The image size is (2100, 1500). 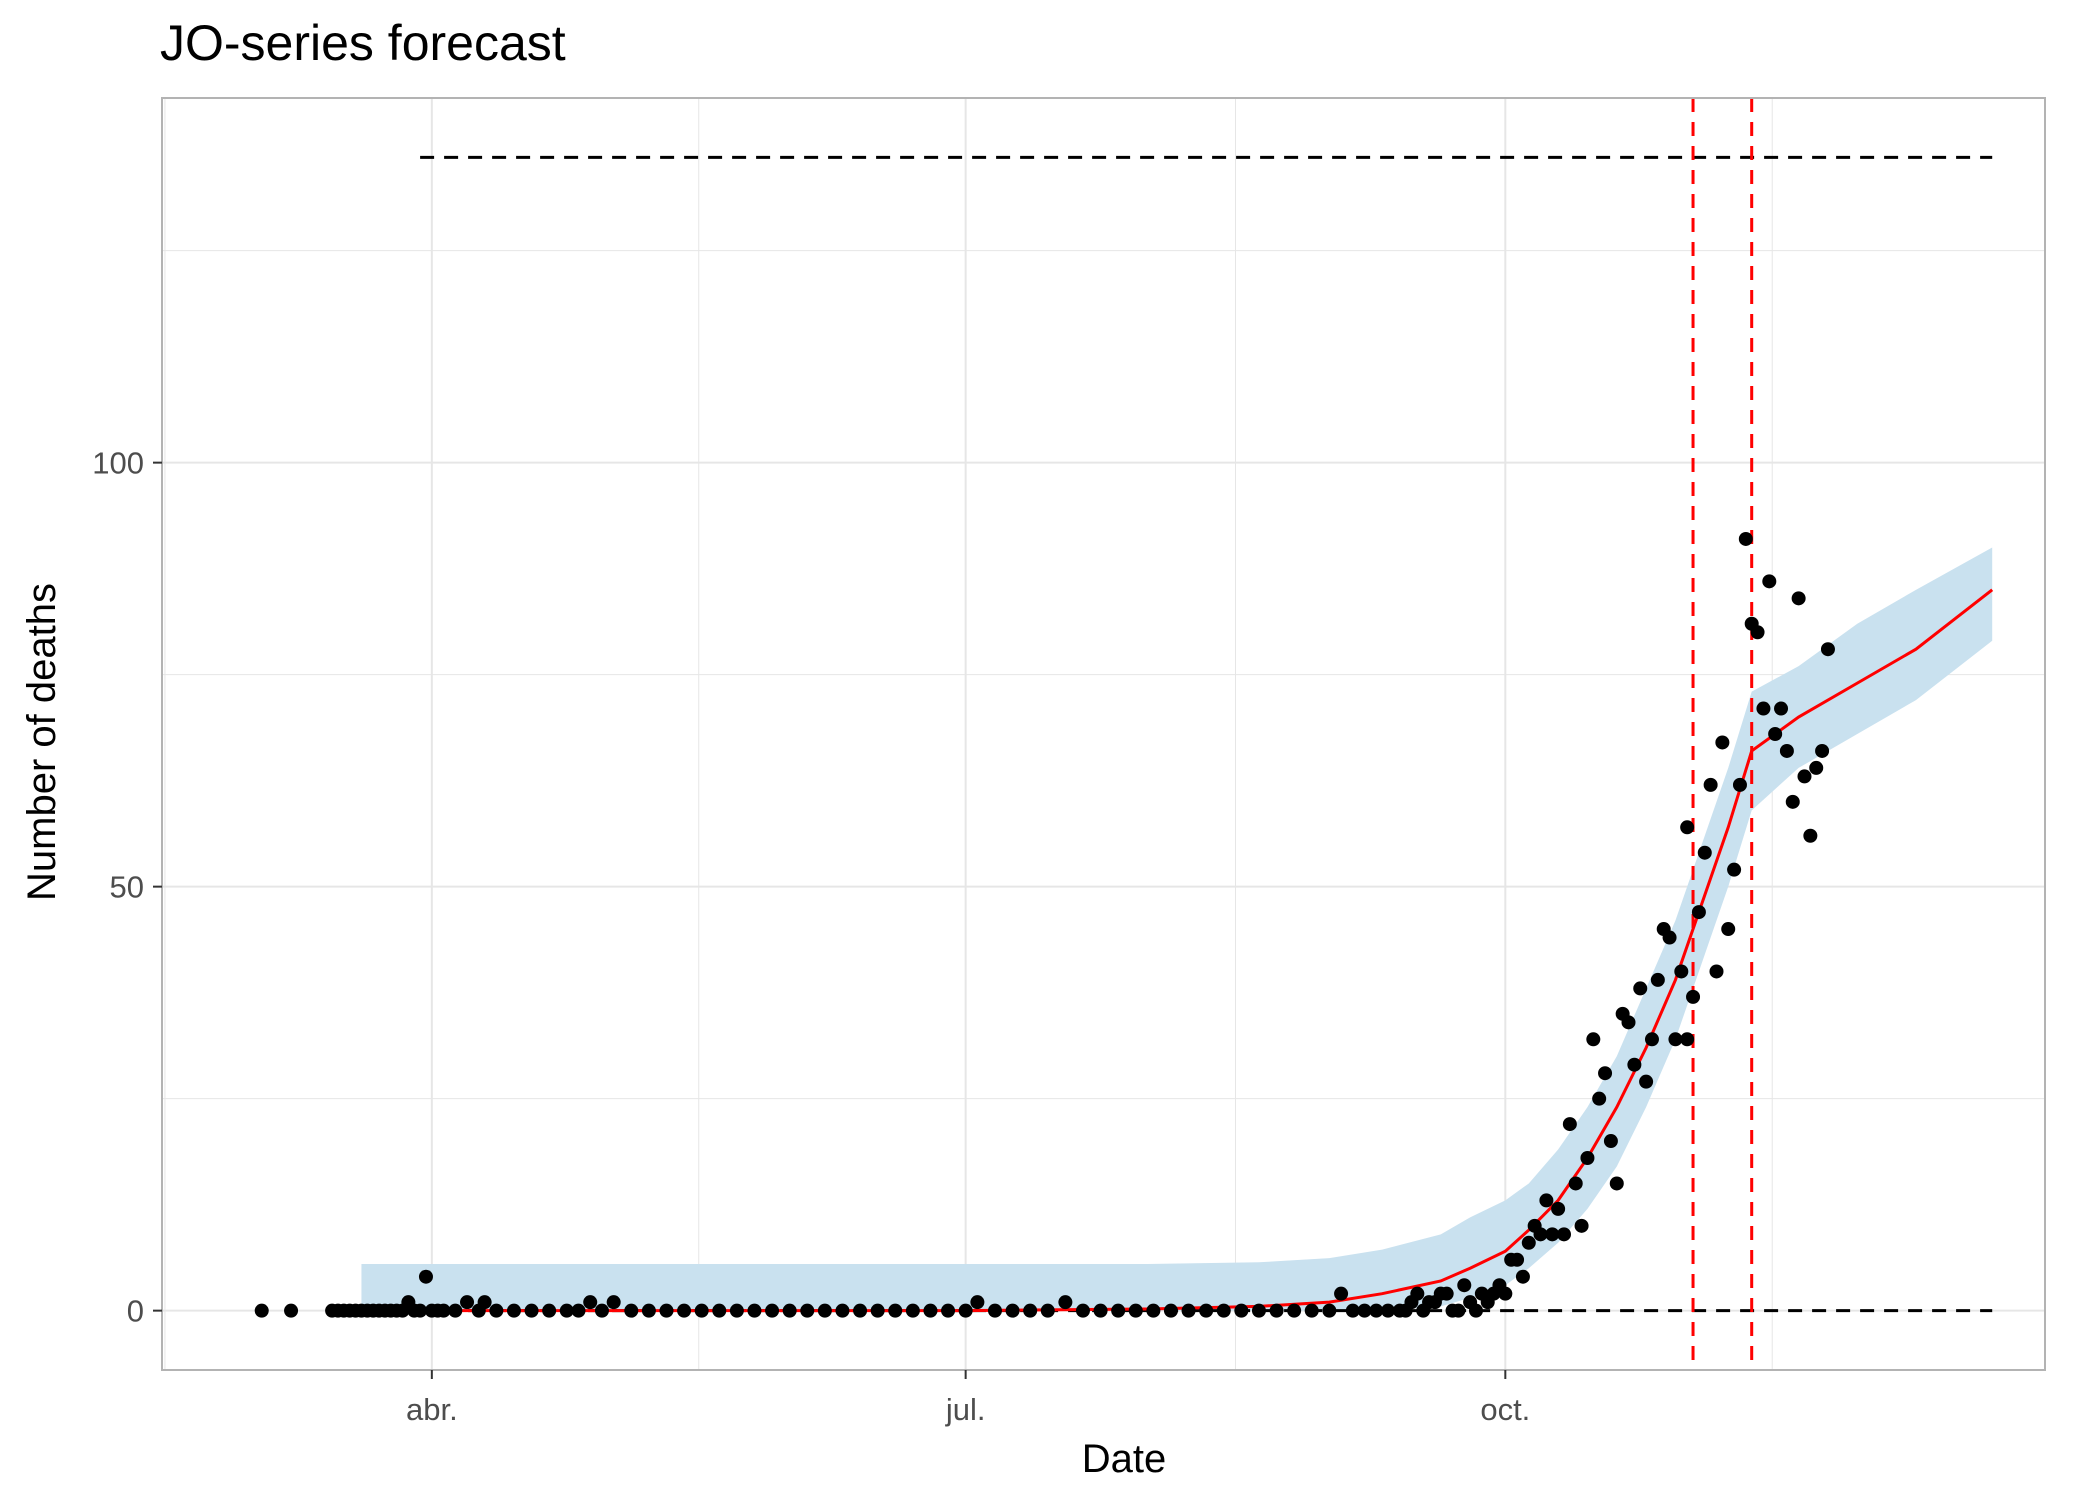 I want to click on x-tick-label: jul., so click(x=965, y=1409).